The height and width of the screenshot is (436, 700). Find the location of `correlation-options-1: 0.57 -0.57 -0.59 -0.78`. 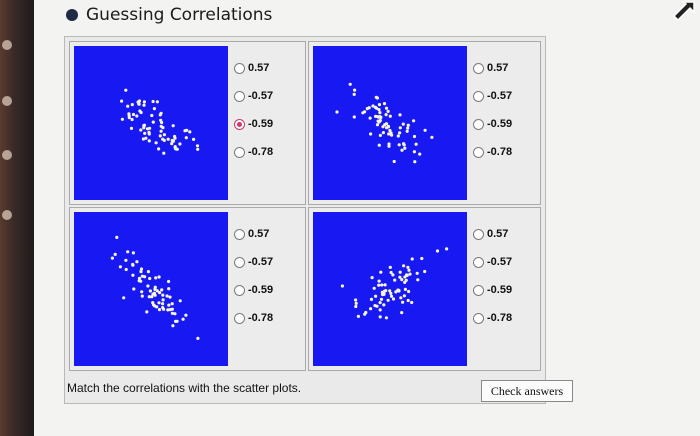

correlation-options-1: 0.57 -0.57 -0.59 -0.78 is located at coordinates (253, 110).